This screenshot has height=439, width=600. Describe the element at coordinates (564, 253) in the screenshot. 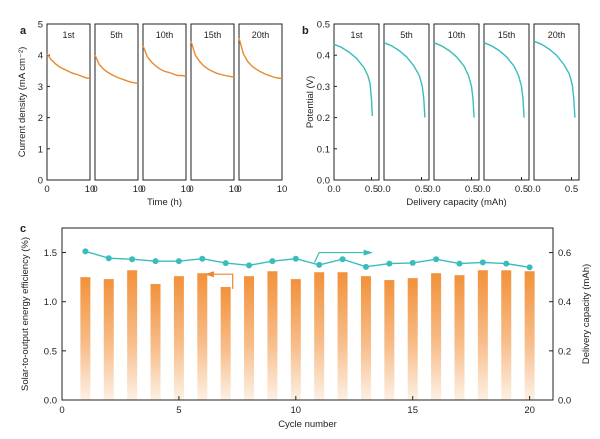

I see `y2-tick-label: 0.6` at that location.